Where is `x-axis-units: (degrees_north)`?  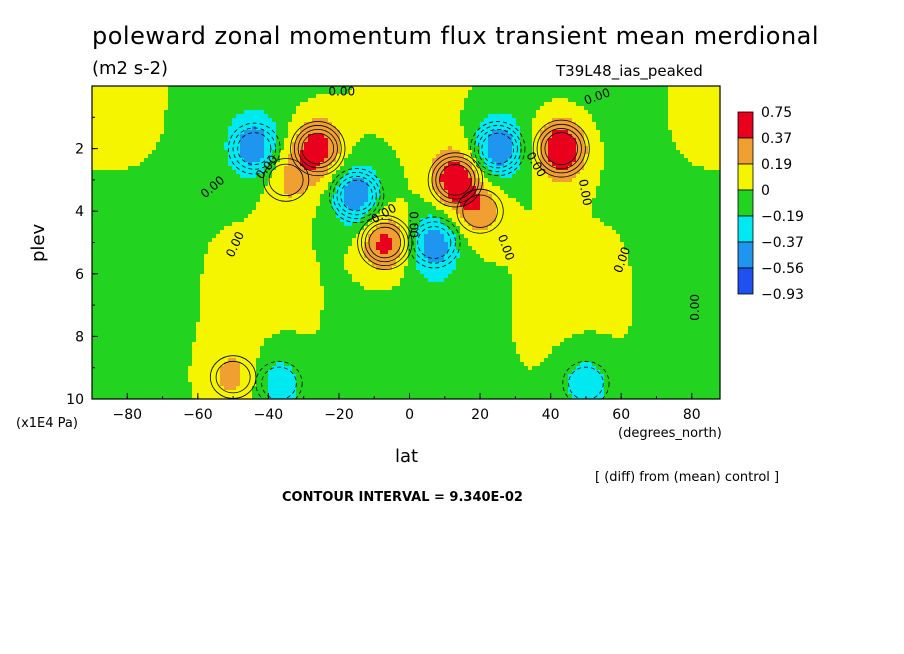 x-axis-units: (degrees_north) is located at coordinates (670, 433).